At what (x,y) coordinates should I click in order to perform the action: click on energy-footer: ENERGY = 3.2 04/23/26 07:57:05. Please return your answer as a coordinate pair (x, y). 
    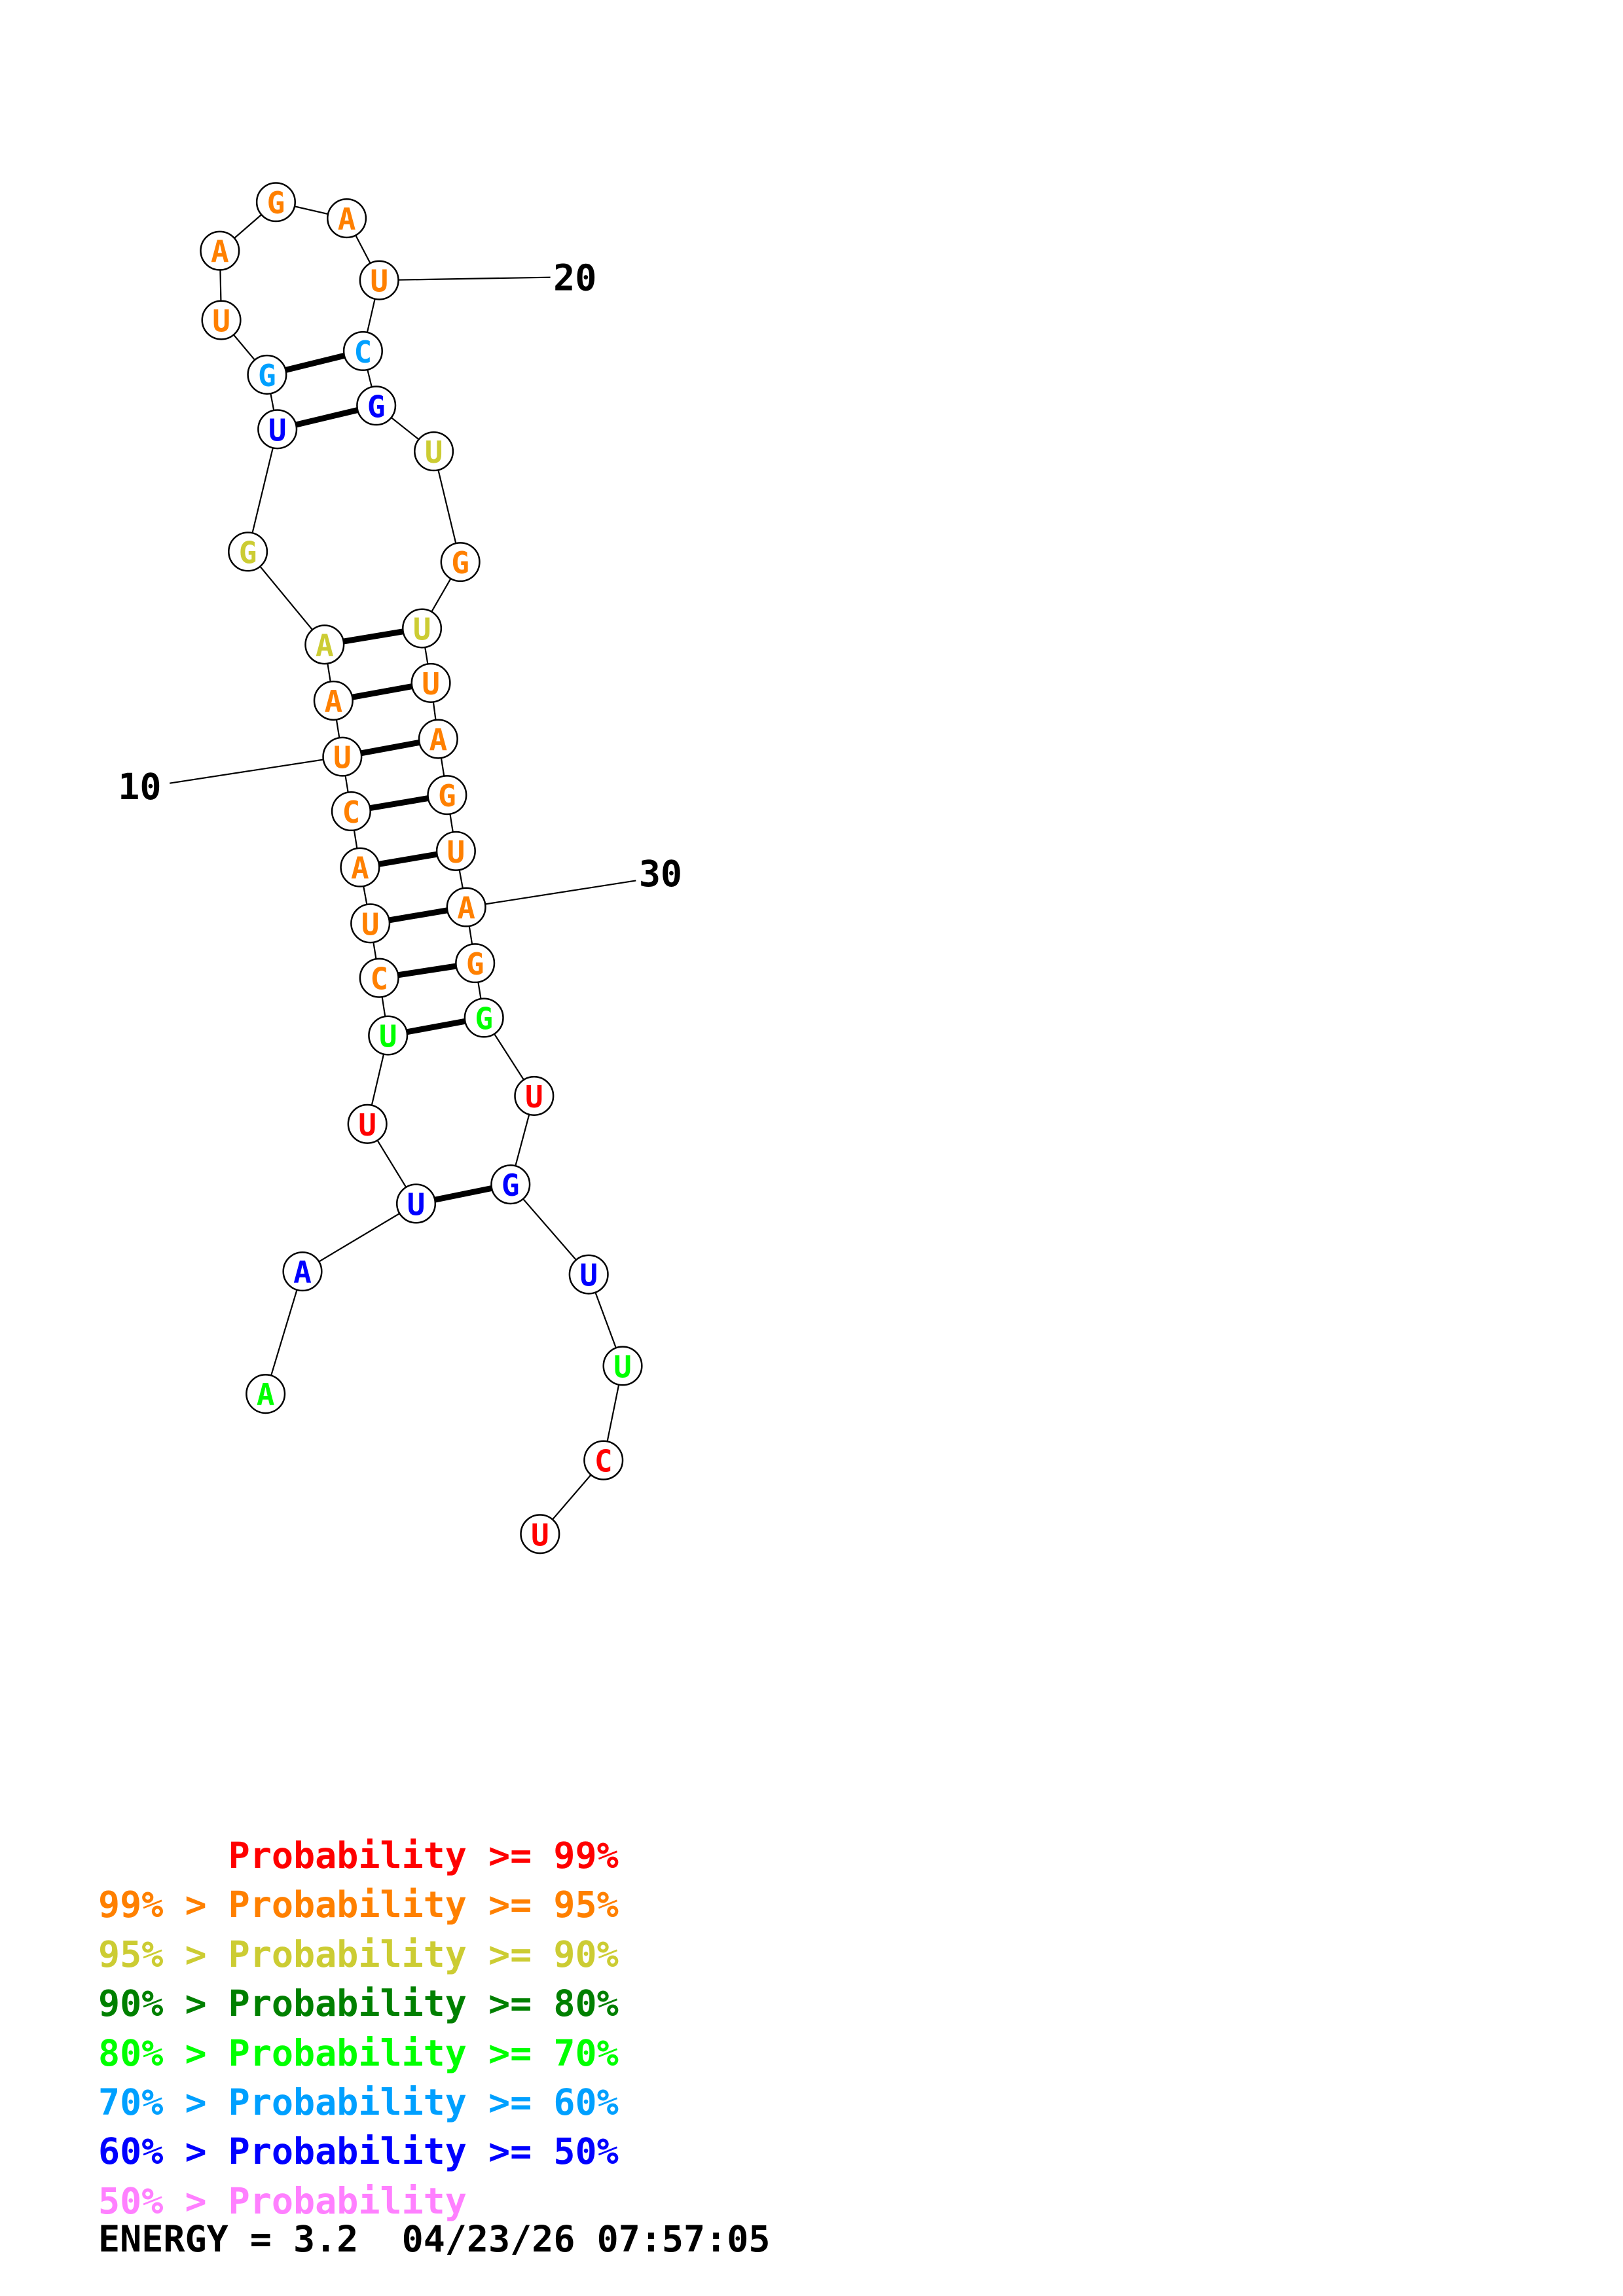
    Looking at the image, I should click on (434, 2239).